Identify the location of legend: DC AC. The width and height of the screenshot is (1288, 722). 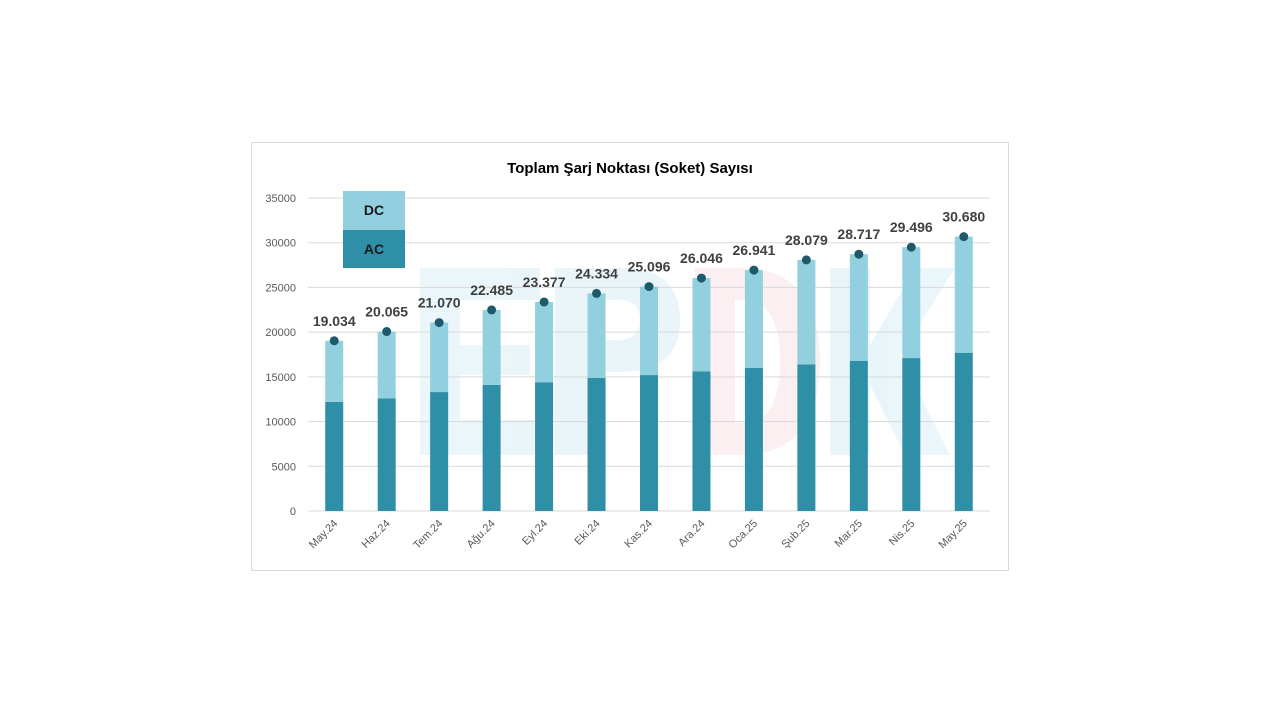
(374, 229).